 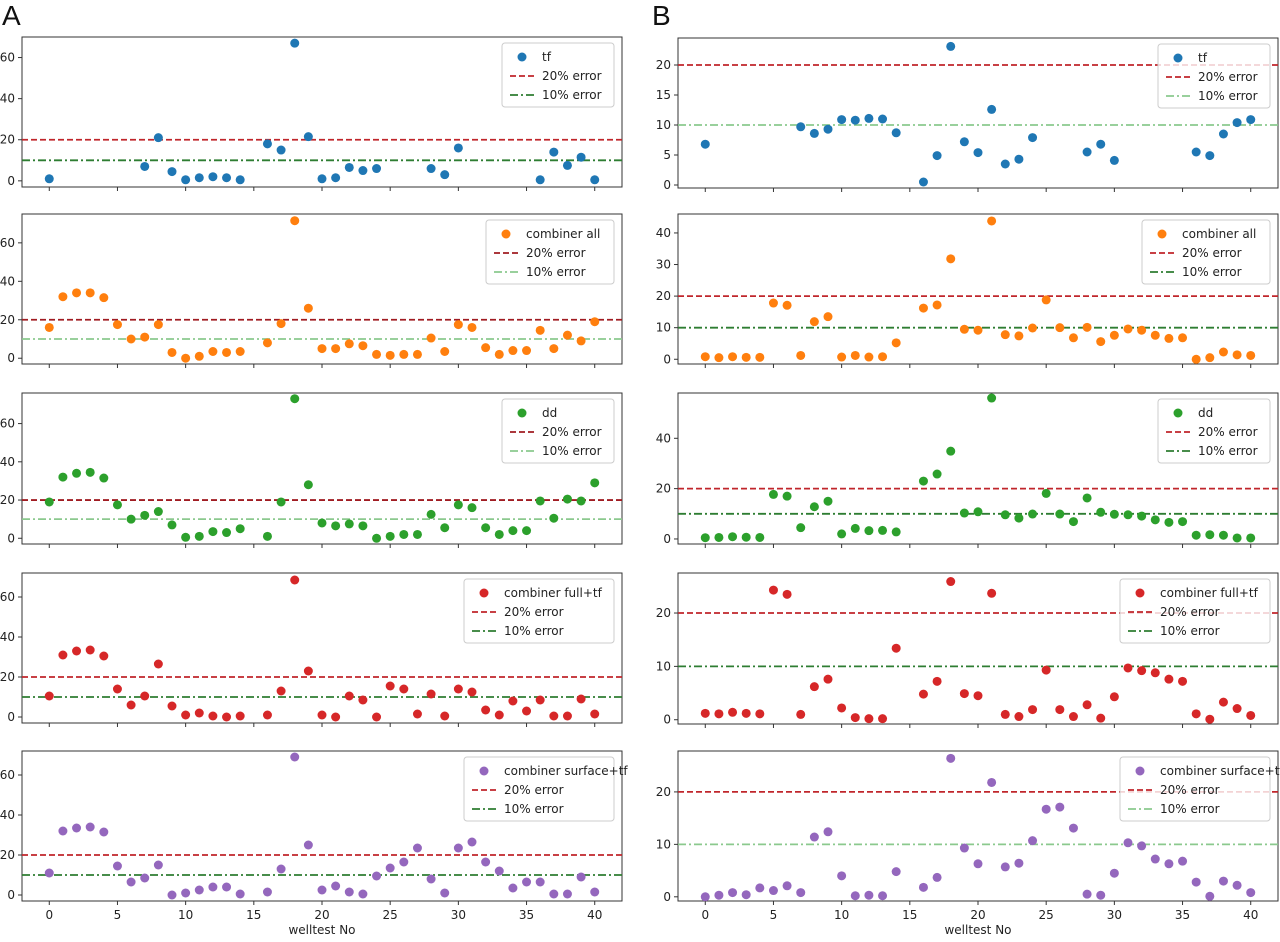 What do you see at coordinates (1206, 252) in the screenshot?
I see `legend: combiner all 20% error 10% error` at bounding box center [1206, 252].